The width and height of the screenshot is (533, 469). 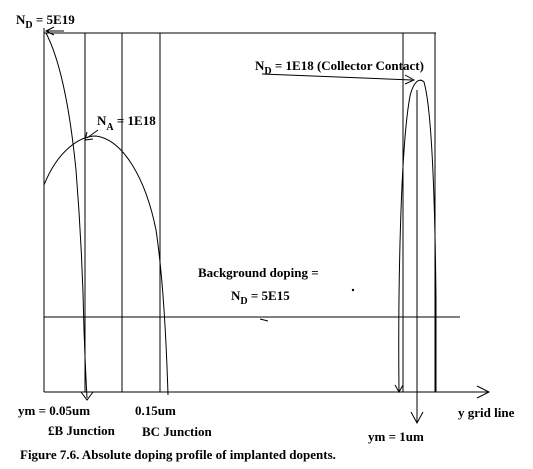 What do you see at coordinates (258, 272) in the screenshot?
I see `background-doping-title: Background doping =` at bounding box center [258, 272].